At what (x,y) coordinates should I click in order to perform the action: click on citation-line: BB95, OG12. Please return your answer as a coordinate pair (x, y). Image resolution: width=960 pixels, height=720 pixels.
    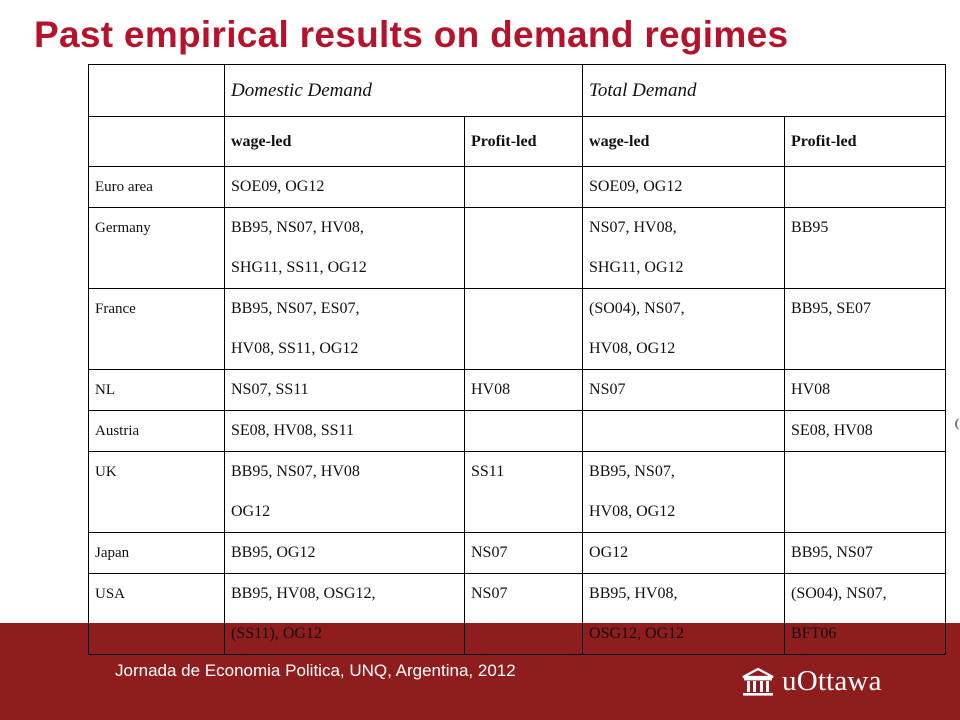
    Looking at the image, I should click on (273, 552).